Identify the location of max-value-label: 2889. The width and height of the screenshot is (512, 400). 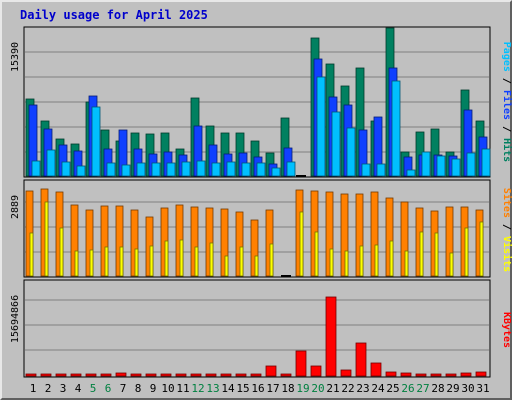
(15, 207).